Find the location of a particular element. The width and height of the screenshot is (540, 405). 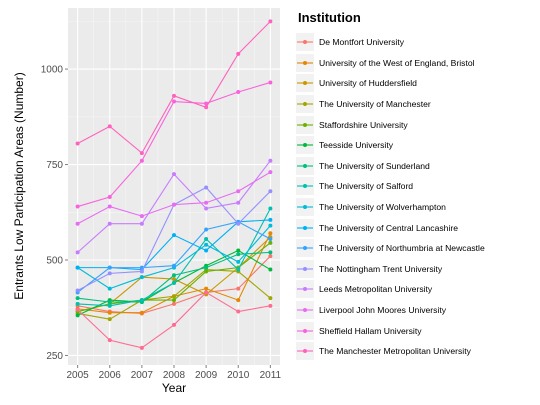

legend-label: The Nottingham Trent University is located at coordinates (381, 268).